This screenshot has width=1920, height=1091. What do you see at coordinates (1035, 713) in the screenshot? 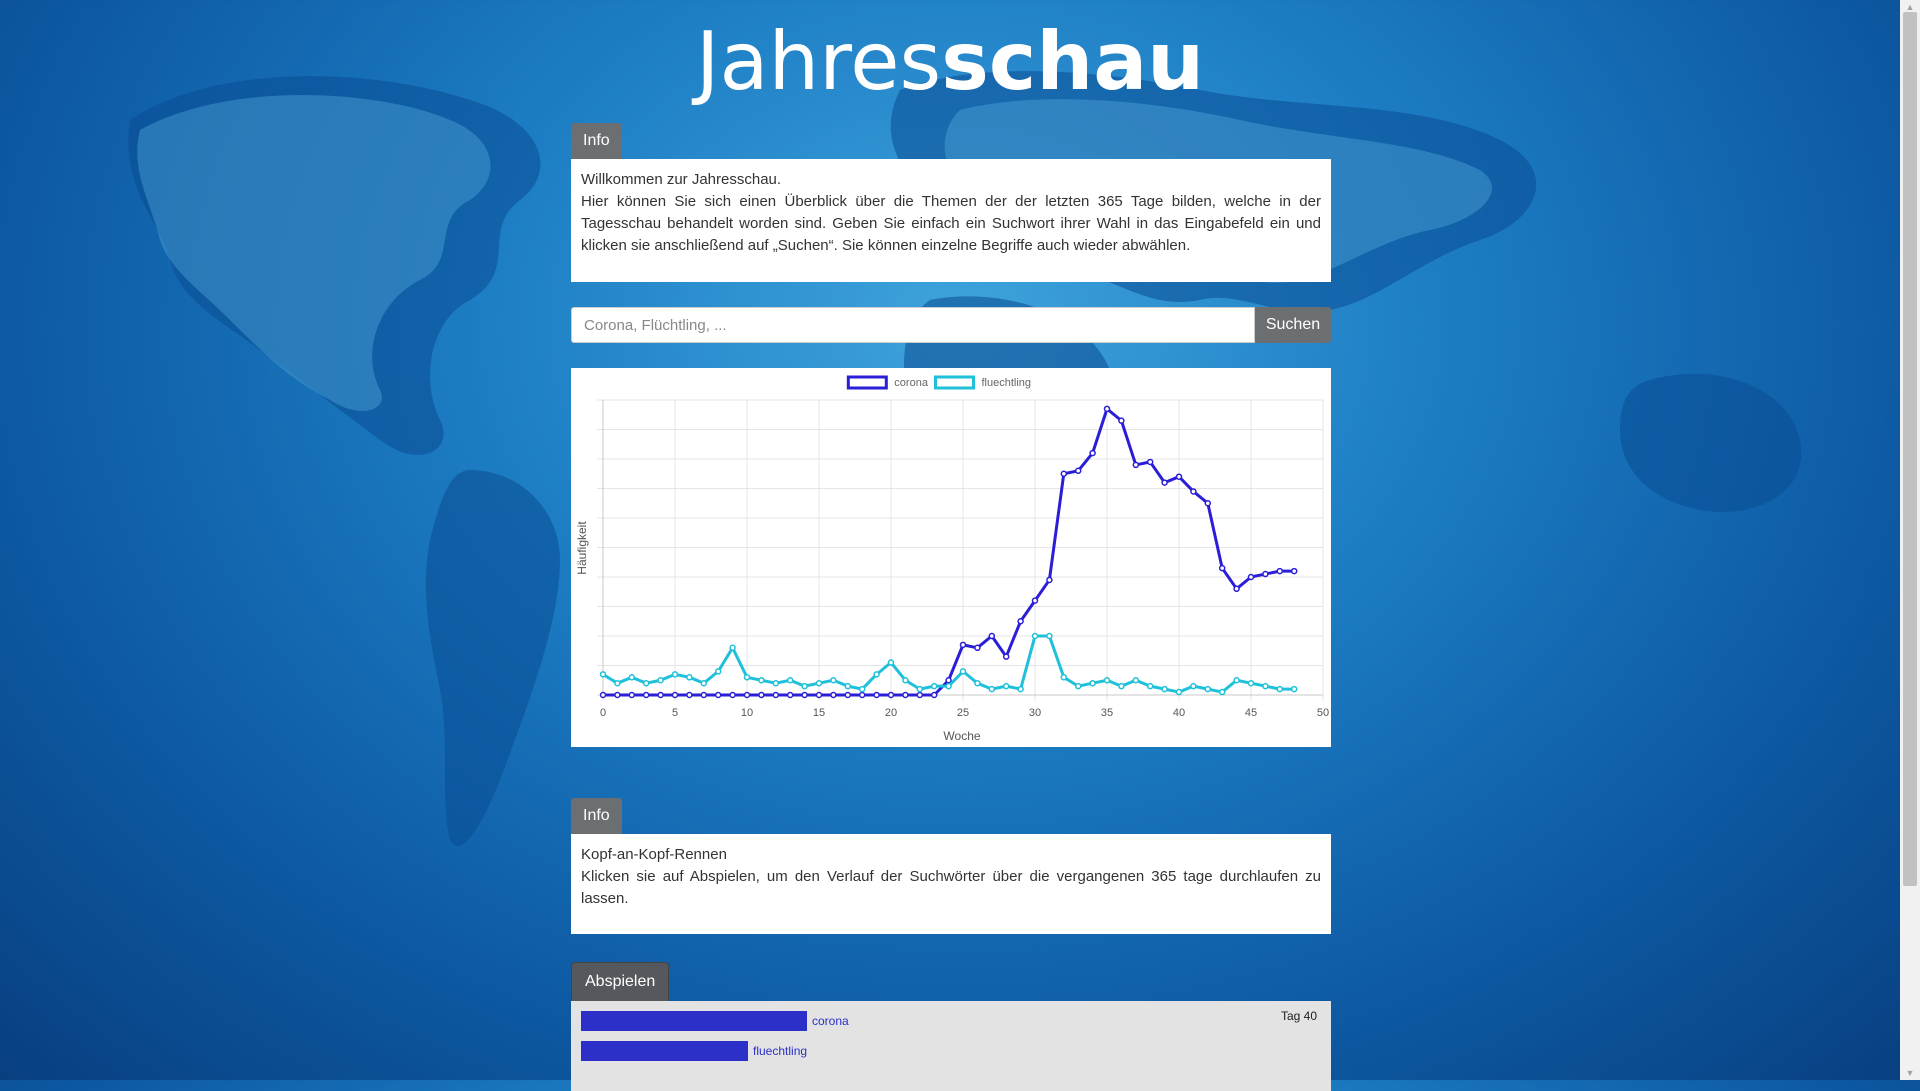
I see `x-tick-label: 30` at bounding box center [1035, 713].